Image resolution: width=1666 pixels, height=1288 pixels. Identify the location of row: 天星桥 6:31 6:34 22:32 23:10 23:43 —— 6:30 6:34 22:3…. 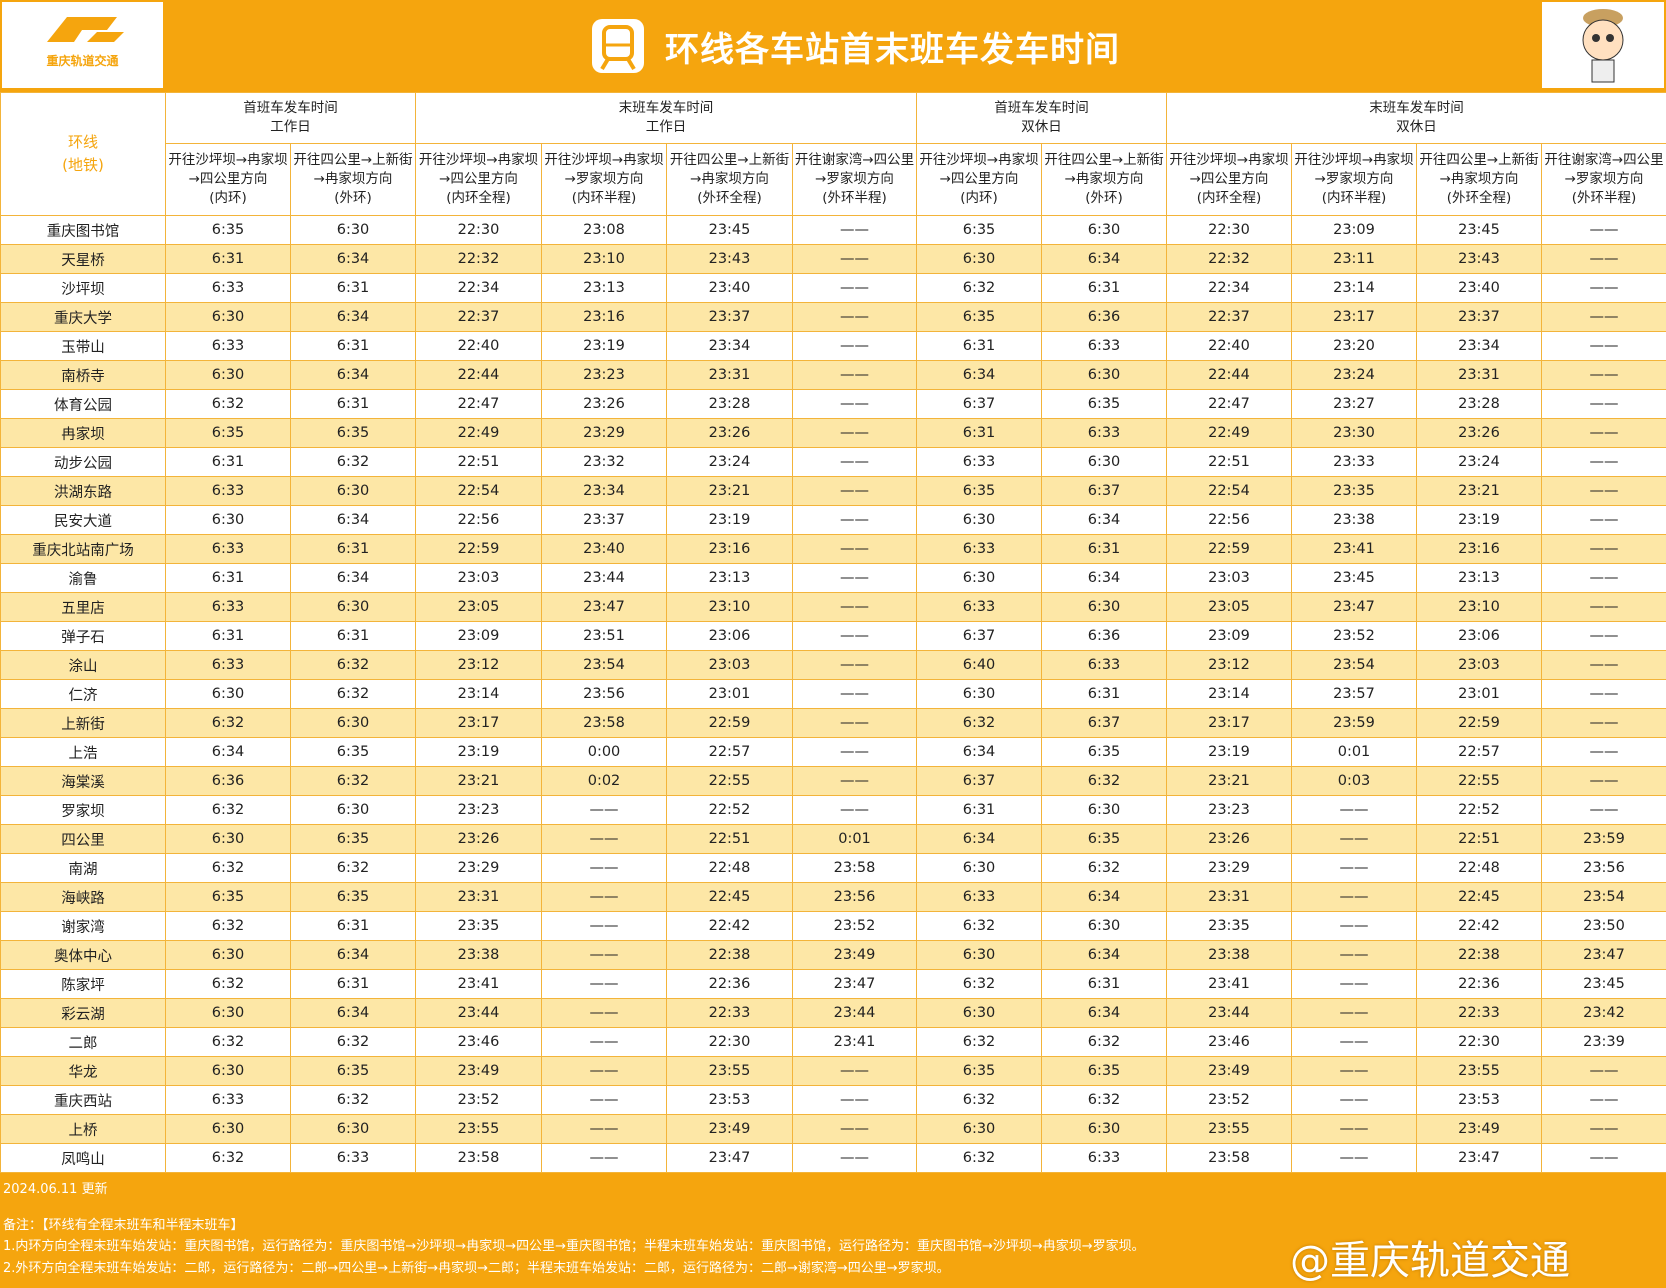
(833, 259).